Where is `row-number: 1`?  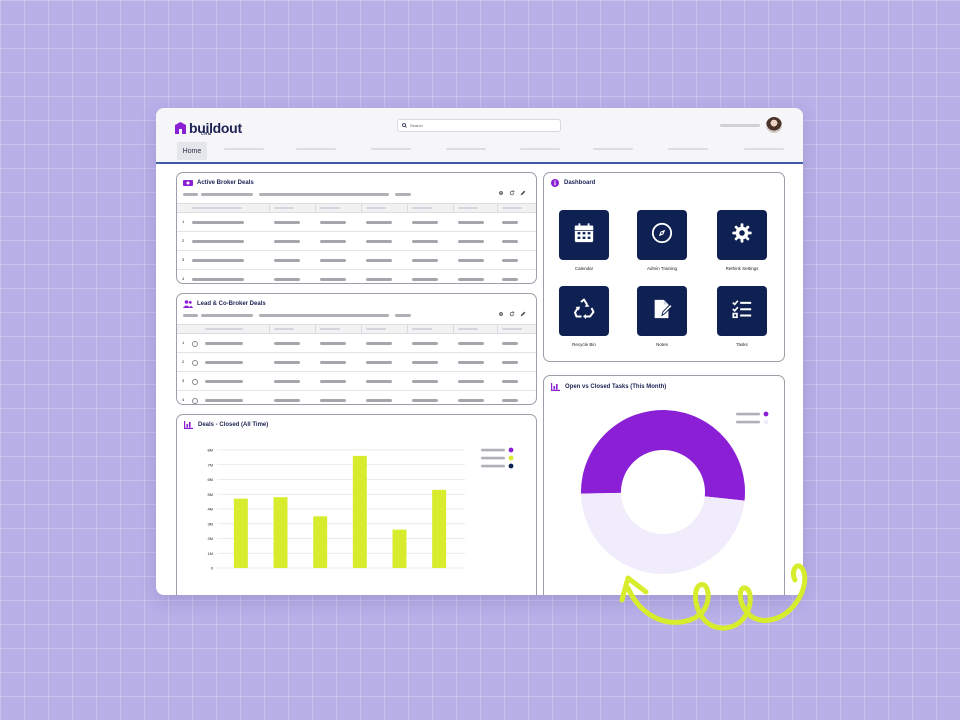
row-number: 1 is located at coordinates (183, 342).